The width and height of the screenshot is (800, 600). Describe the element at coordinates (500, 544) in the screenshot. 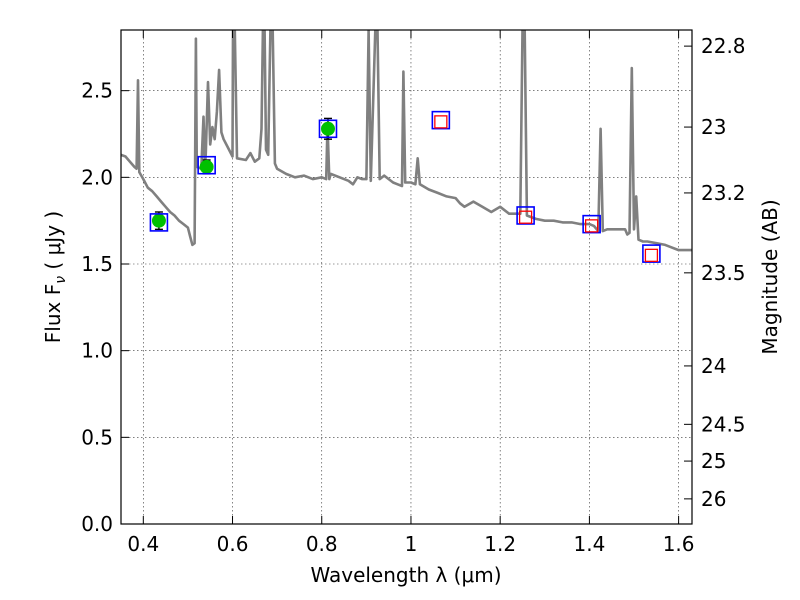

I see `x-tick-label: 1.2` at that location.